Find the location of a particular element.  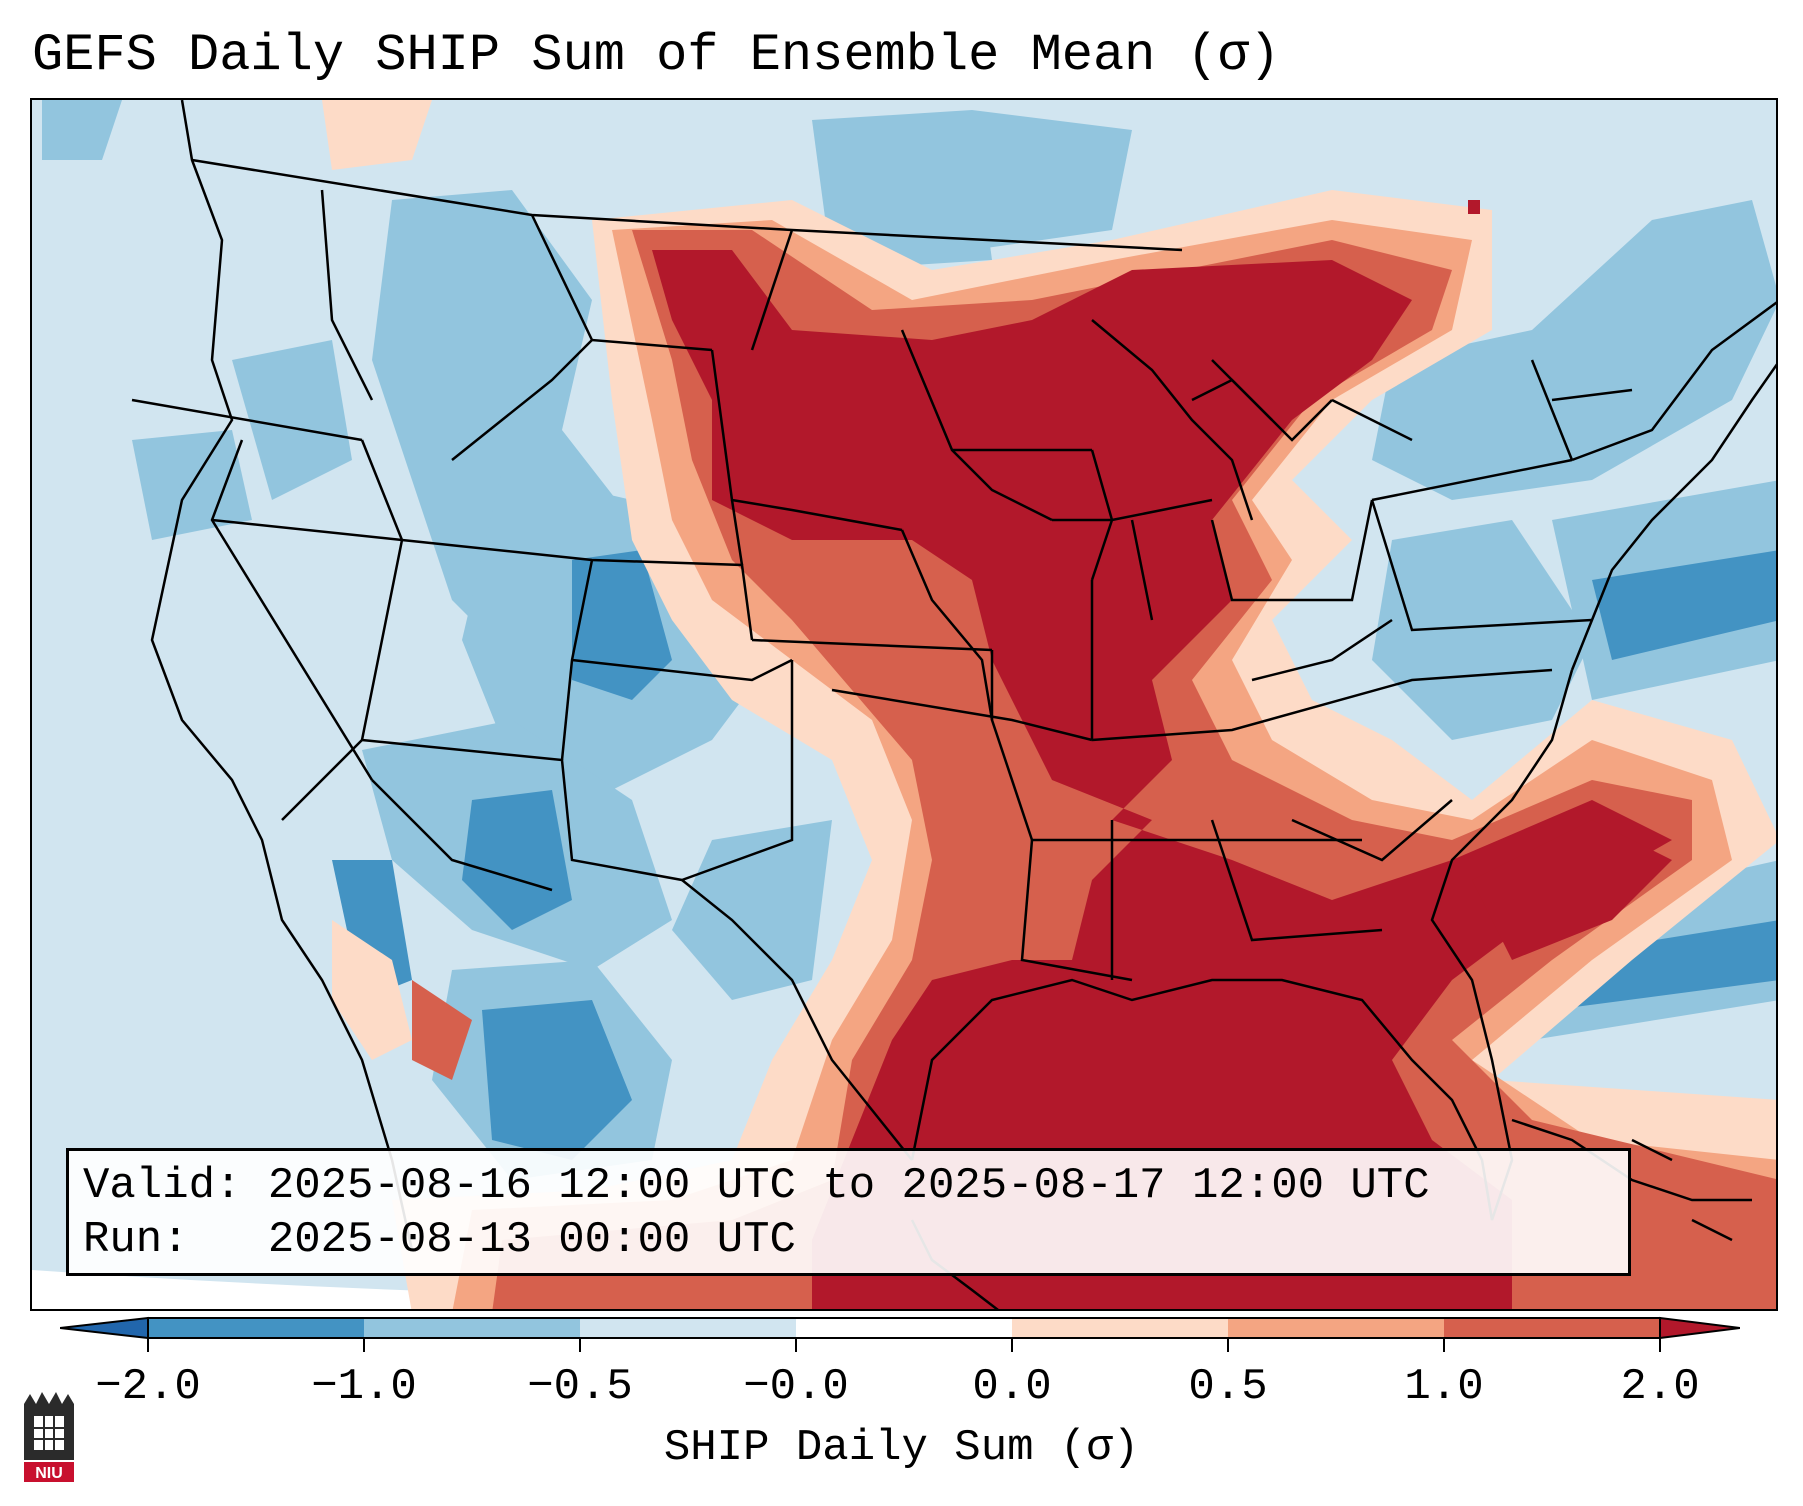

colorbar-tick-label: 1.0 is located at coordinates (1444, 1387).